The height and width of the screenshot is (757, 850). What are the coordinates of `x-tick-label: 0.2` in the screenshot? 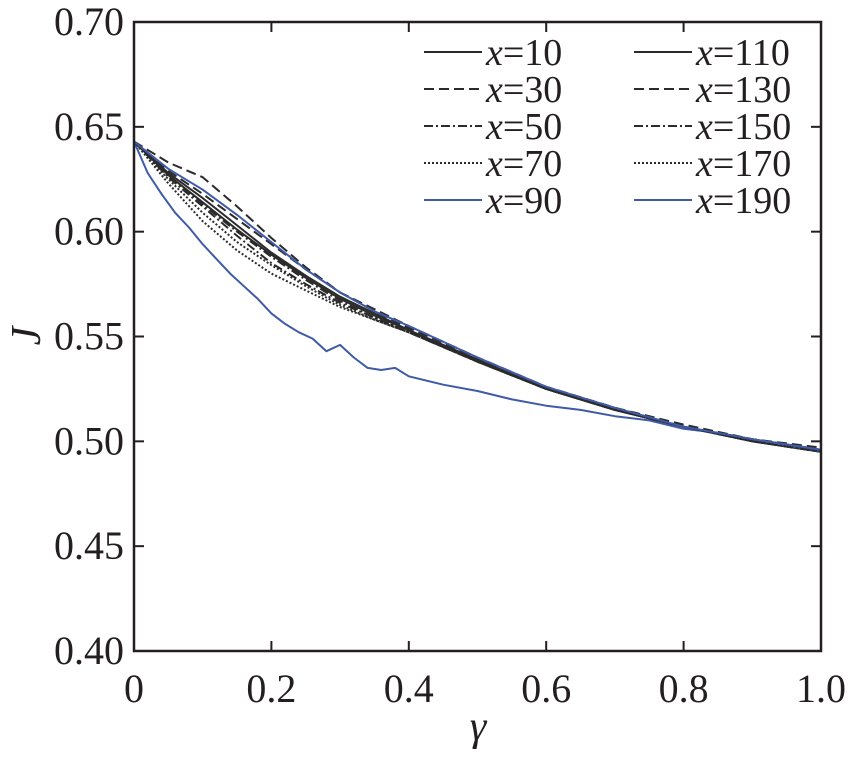 It's located at (271, 688).